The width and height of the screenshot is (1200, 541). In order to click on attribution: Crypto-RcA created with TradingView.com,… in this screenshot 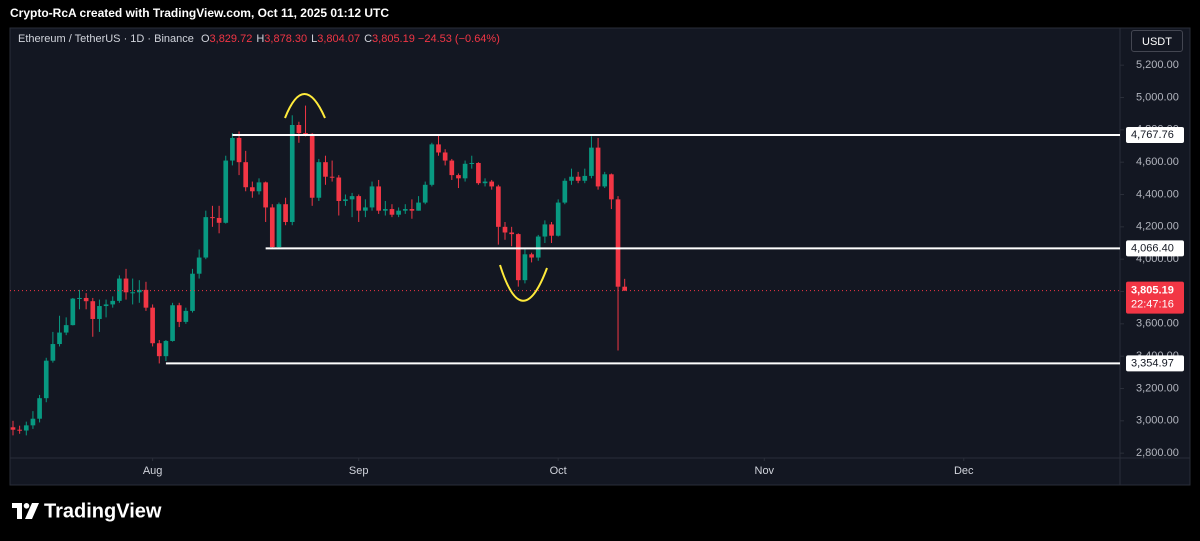, I will do `click(200, 13)`.